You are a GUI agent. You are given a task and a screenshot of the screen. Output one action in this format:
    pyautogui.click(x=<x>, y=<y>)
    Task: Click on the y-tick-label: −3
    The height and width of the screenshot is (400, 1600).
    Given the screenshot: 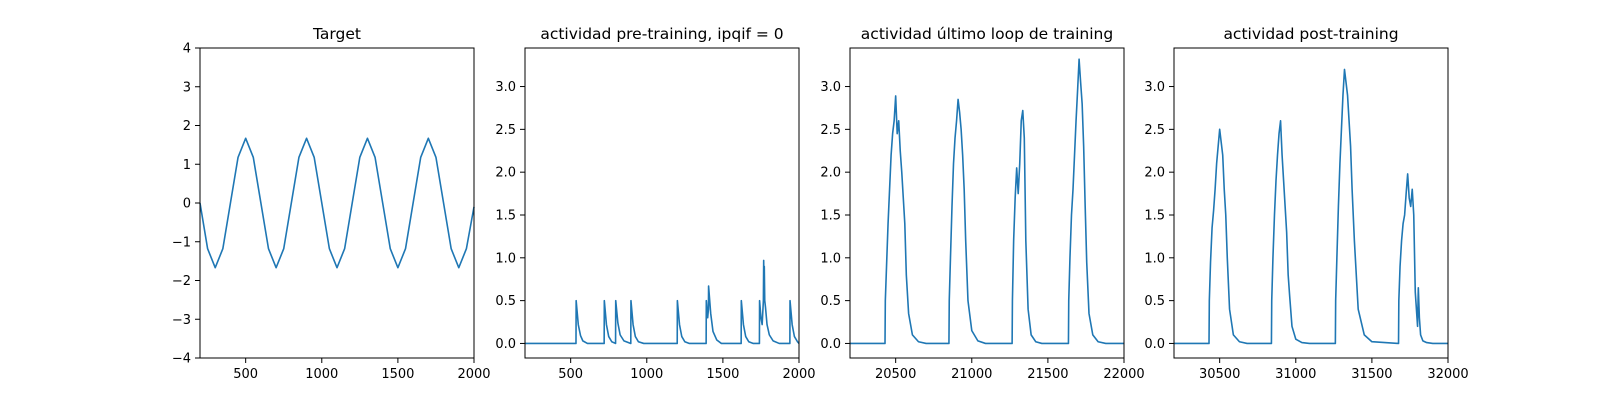 What is the action you would take?
    pyautogui.click(x=181, y=320)
    